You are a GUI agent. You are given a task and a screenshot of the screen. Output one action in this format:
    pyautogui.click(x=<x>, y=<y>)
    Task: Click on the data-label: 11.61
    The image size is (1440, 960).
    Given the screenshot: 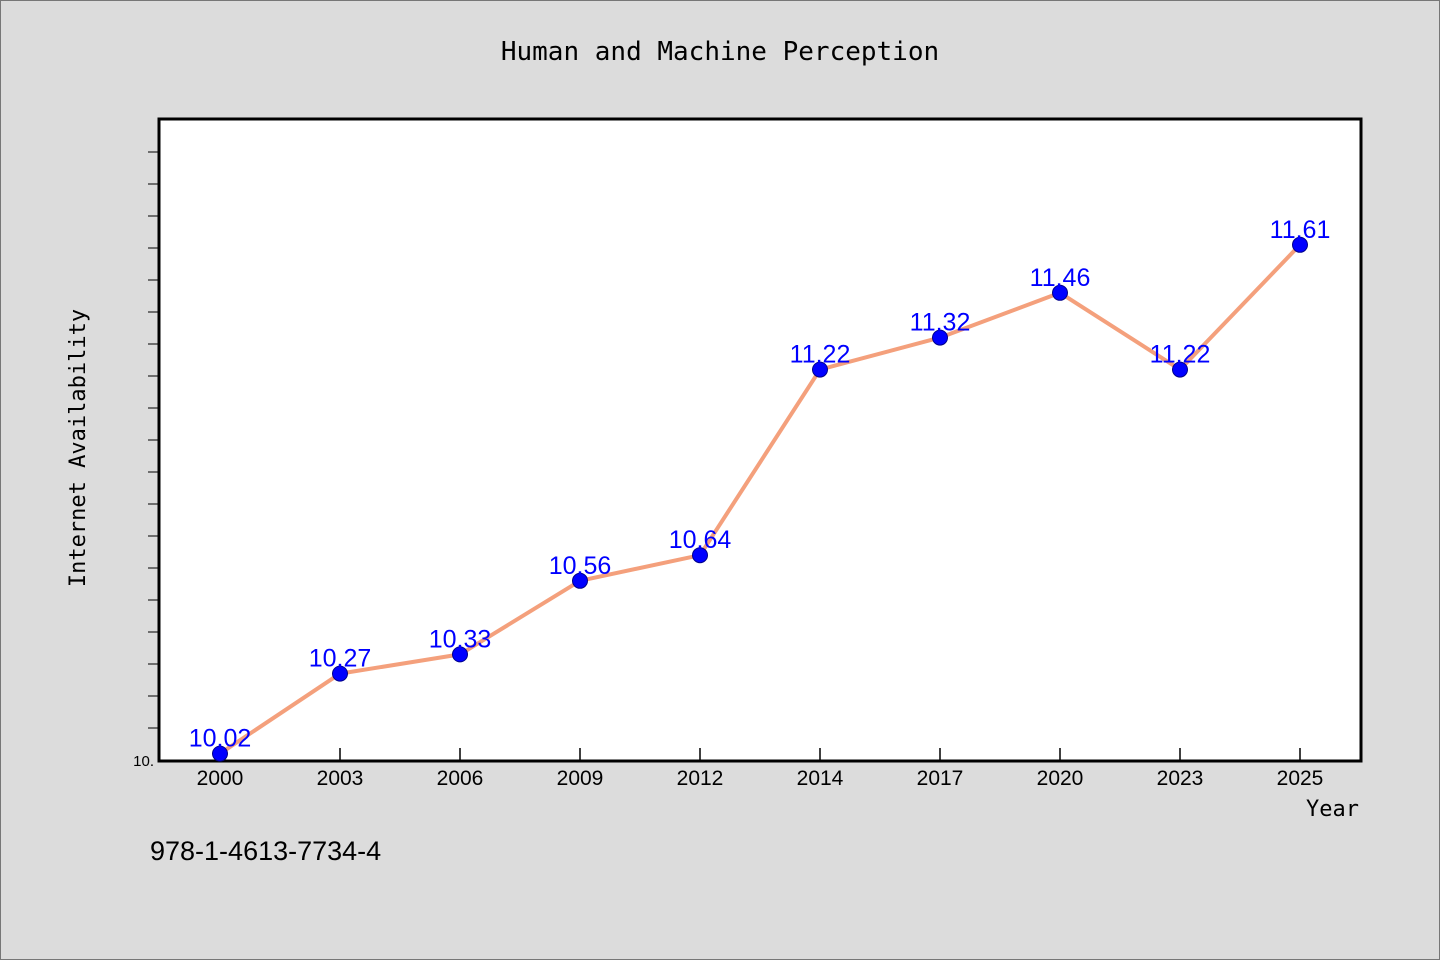 What is the action you would take?
    pyautogui.click(x=1300, y=230)
    